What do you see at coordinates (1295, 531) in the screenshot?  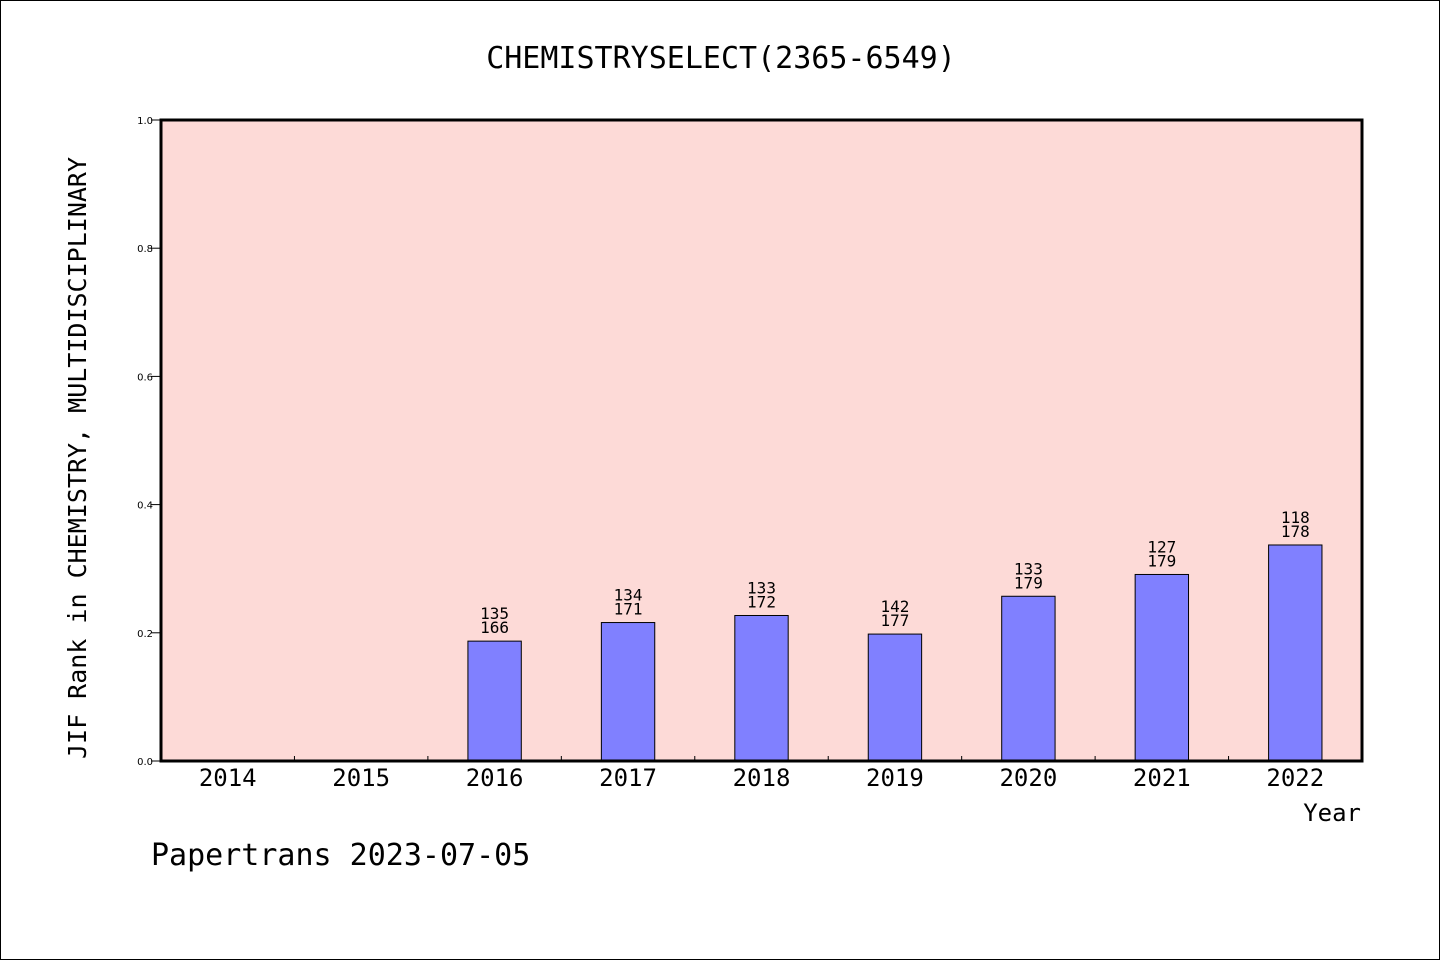 I see `bar-label-total-2022: 178` at bounding box center [1295, 531].